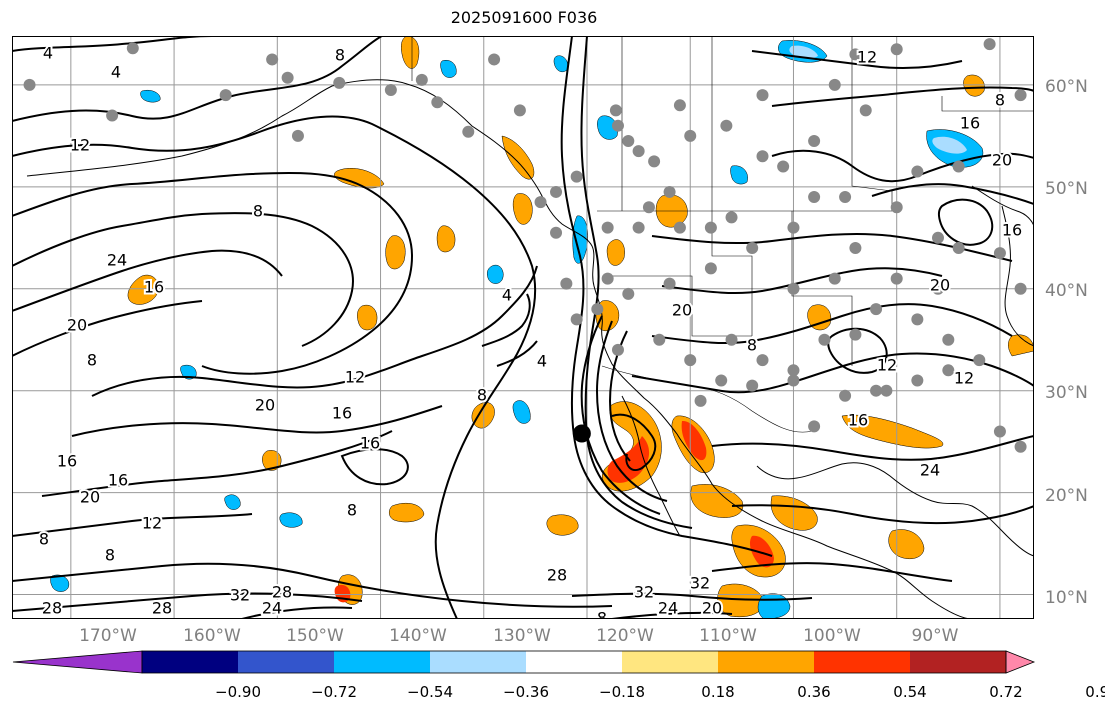  What do you see at coordinates (814, 692) in the screenshot?
I see `colorbar-tick-label: 0.36` at bounding box center [814, 692].